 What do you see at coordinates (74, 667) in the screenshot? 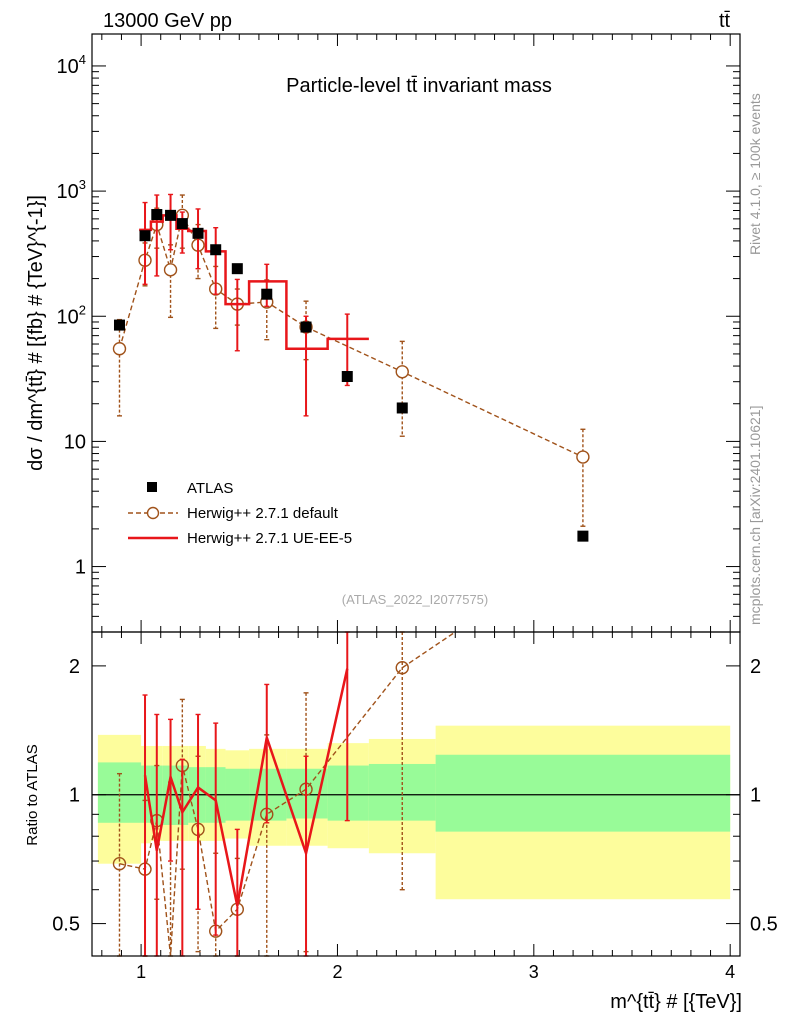
I see `ratio-y-tick-label: 2` at bounding box center [74, 667].